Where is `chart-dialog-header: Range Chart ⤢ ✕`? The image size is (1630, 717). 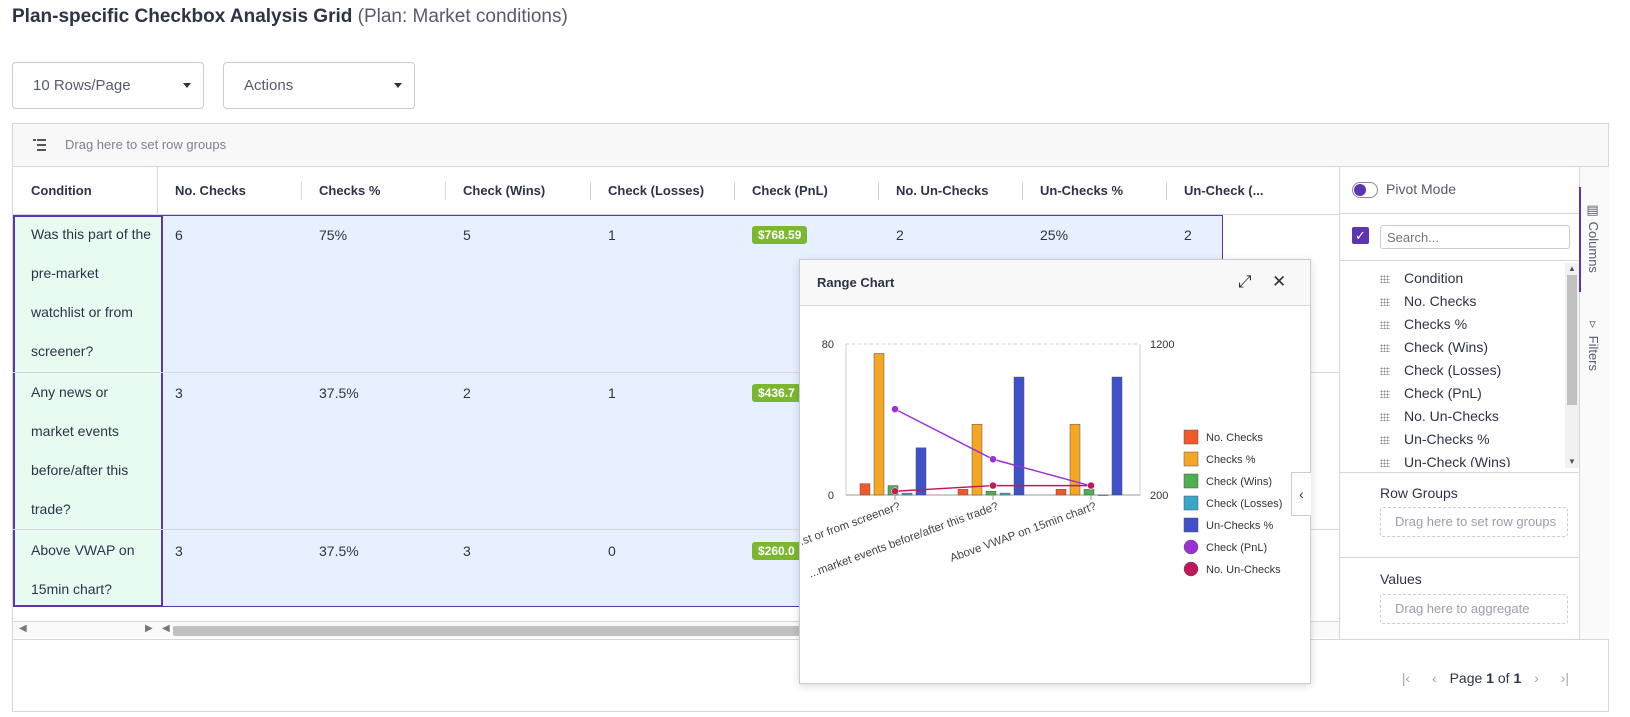
chart-dialog-header: Range Chart ⤢ ✕ is located at coordinates (1055, 283).